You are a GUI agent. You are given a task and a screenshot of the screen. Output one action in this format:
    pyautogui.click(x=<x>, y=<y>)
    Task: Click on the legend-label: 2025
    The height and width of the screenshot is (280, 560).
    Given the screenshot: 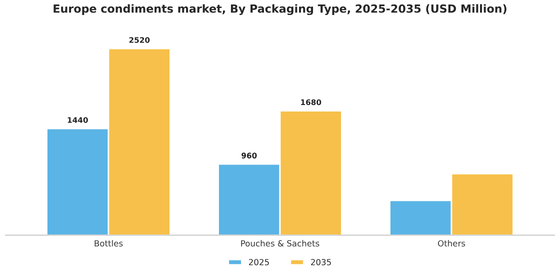 What is the action you would take?
    pyautogui.click(x=258, y=262)
    